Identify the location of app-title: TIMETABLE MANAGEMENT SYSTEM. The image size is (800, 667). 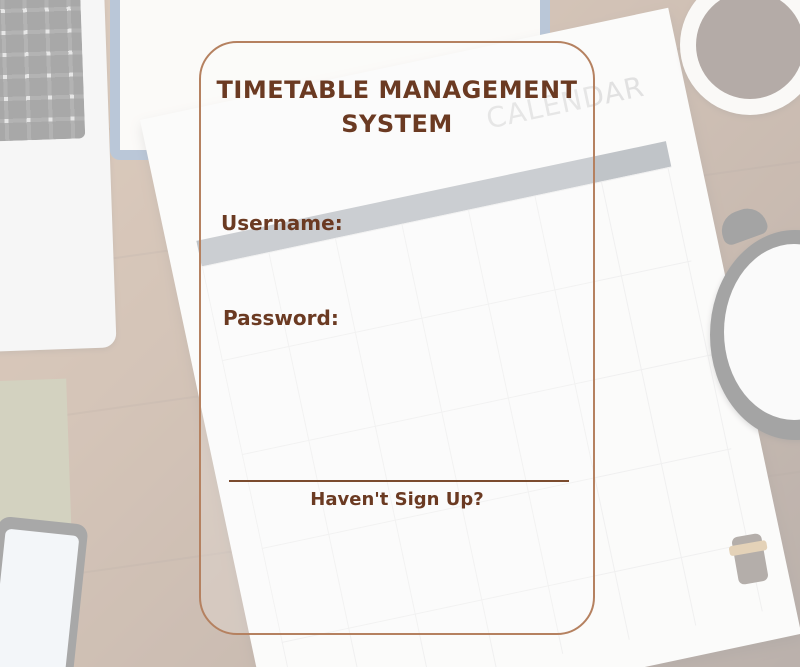
(397, 107).